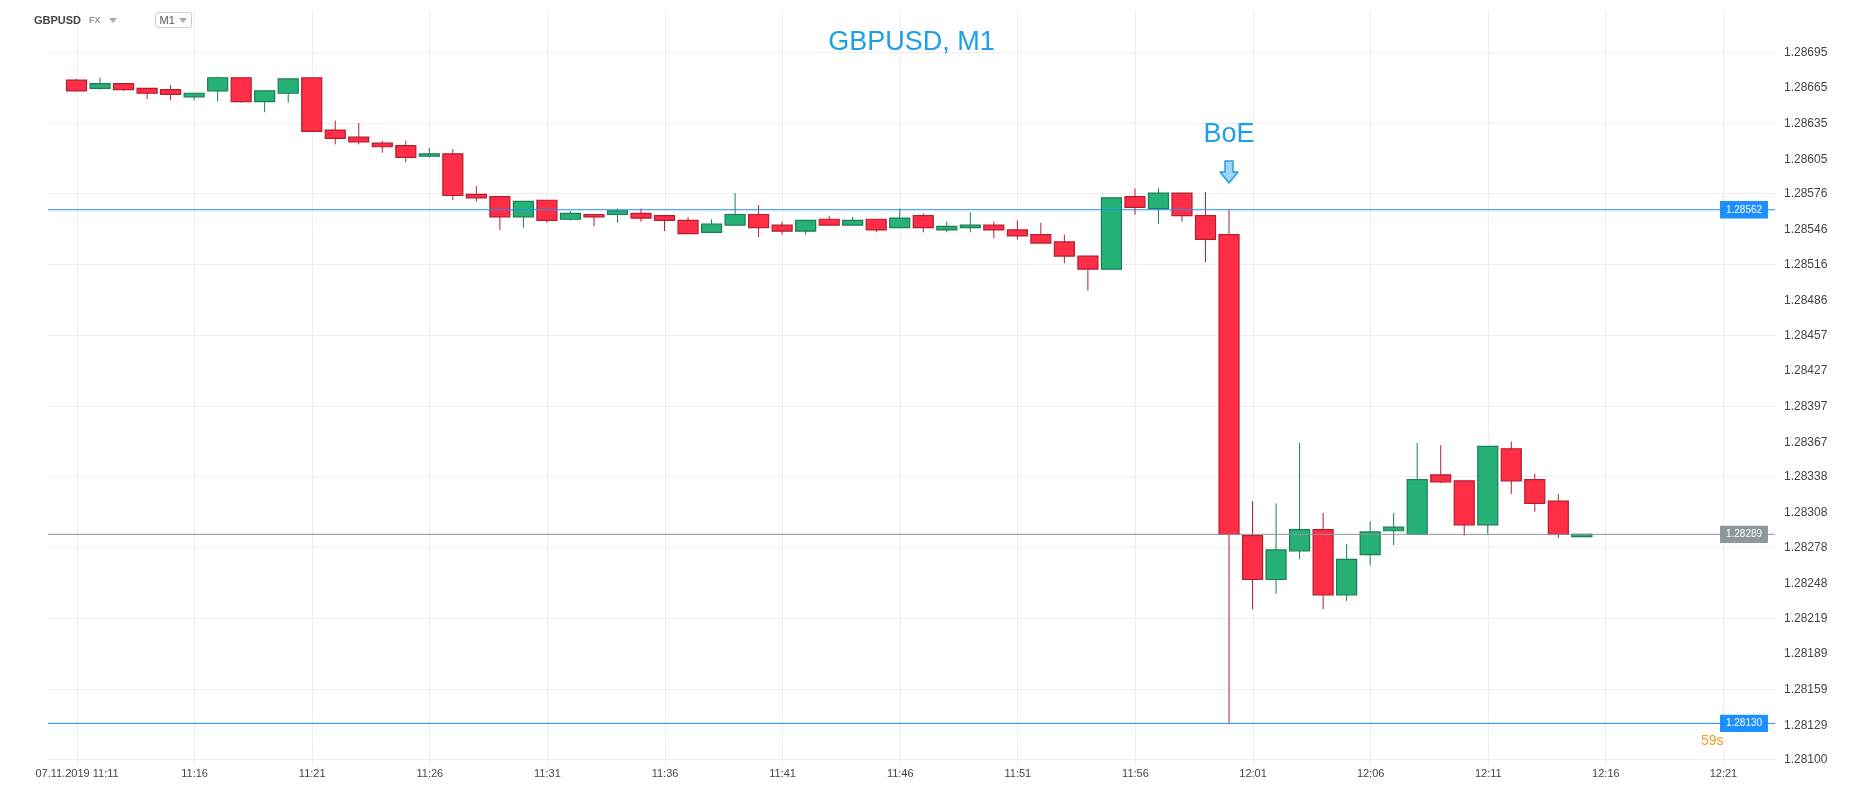 This screenshot has height=798, width=1866. I want to click on y-tick-label: 1.28427, so click(1806, 370).